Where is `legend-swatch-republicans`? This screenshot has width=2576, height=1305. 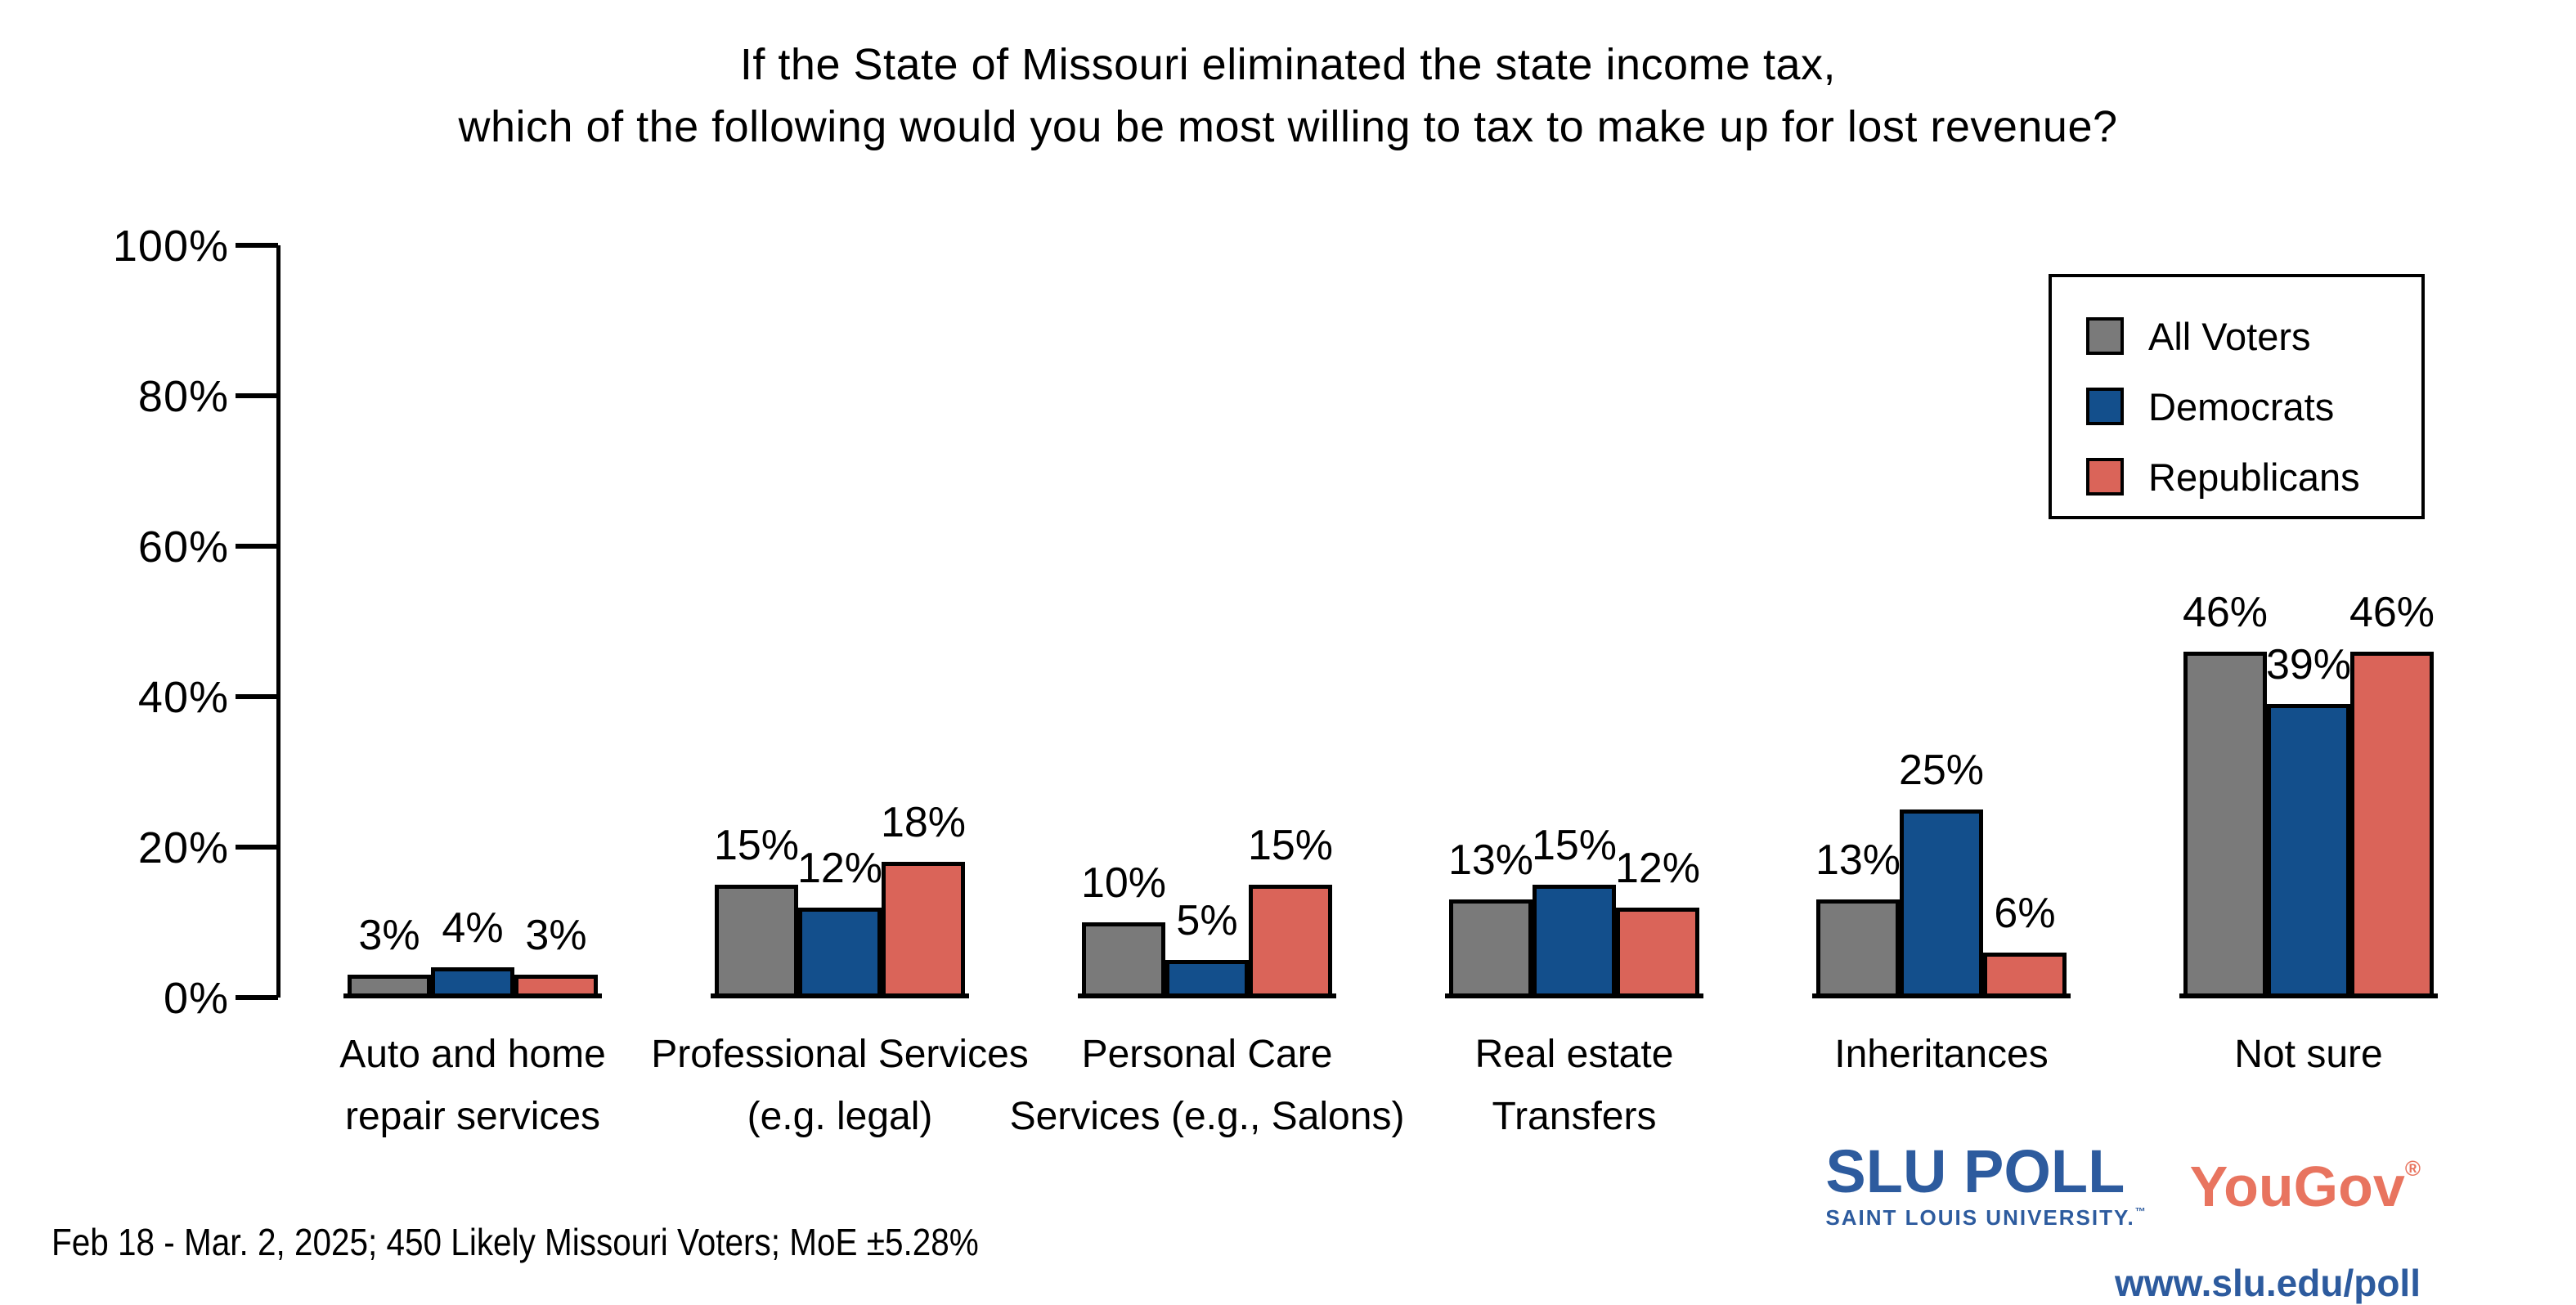
legend-swatch-republicans is located at coordinates (2105, 477).